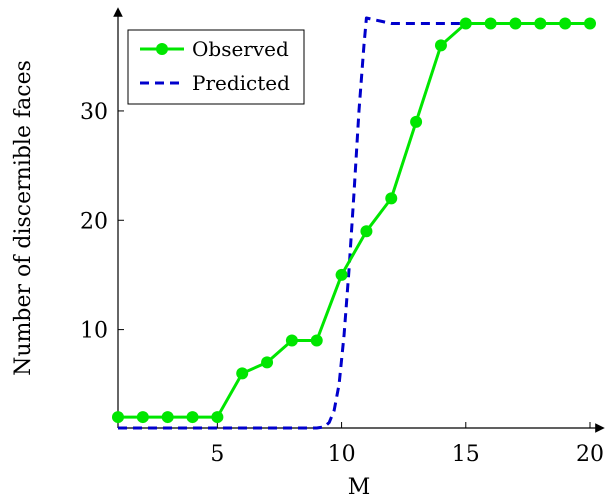 This screenshot has width=610, height=500. I want to click on x-tick-label: 10, so click(342, 454).